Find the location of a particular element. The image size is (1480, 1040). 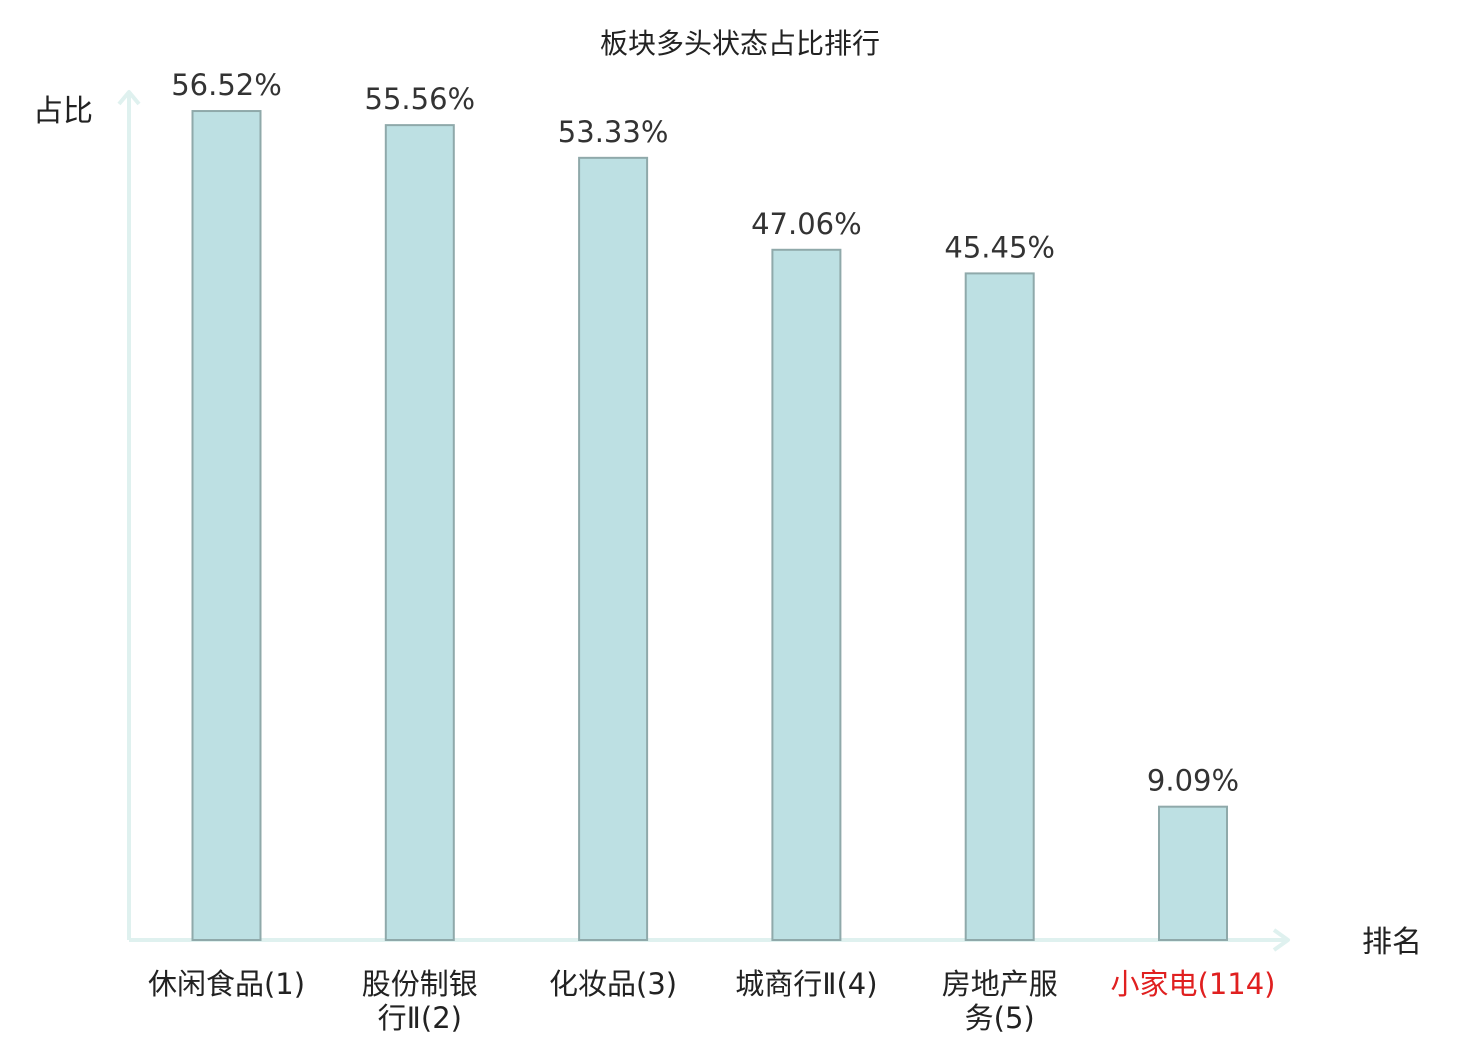

x-axis-label: 排名 is located at coordinates (1392, 942).